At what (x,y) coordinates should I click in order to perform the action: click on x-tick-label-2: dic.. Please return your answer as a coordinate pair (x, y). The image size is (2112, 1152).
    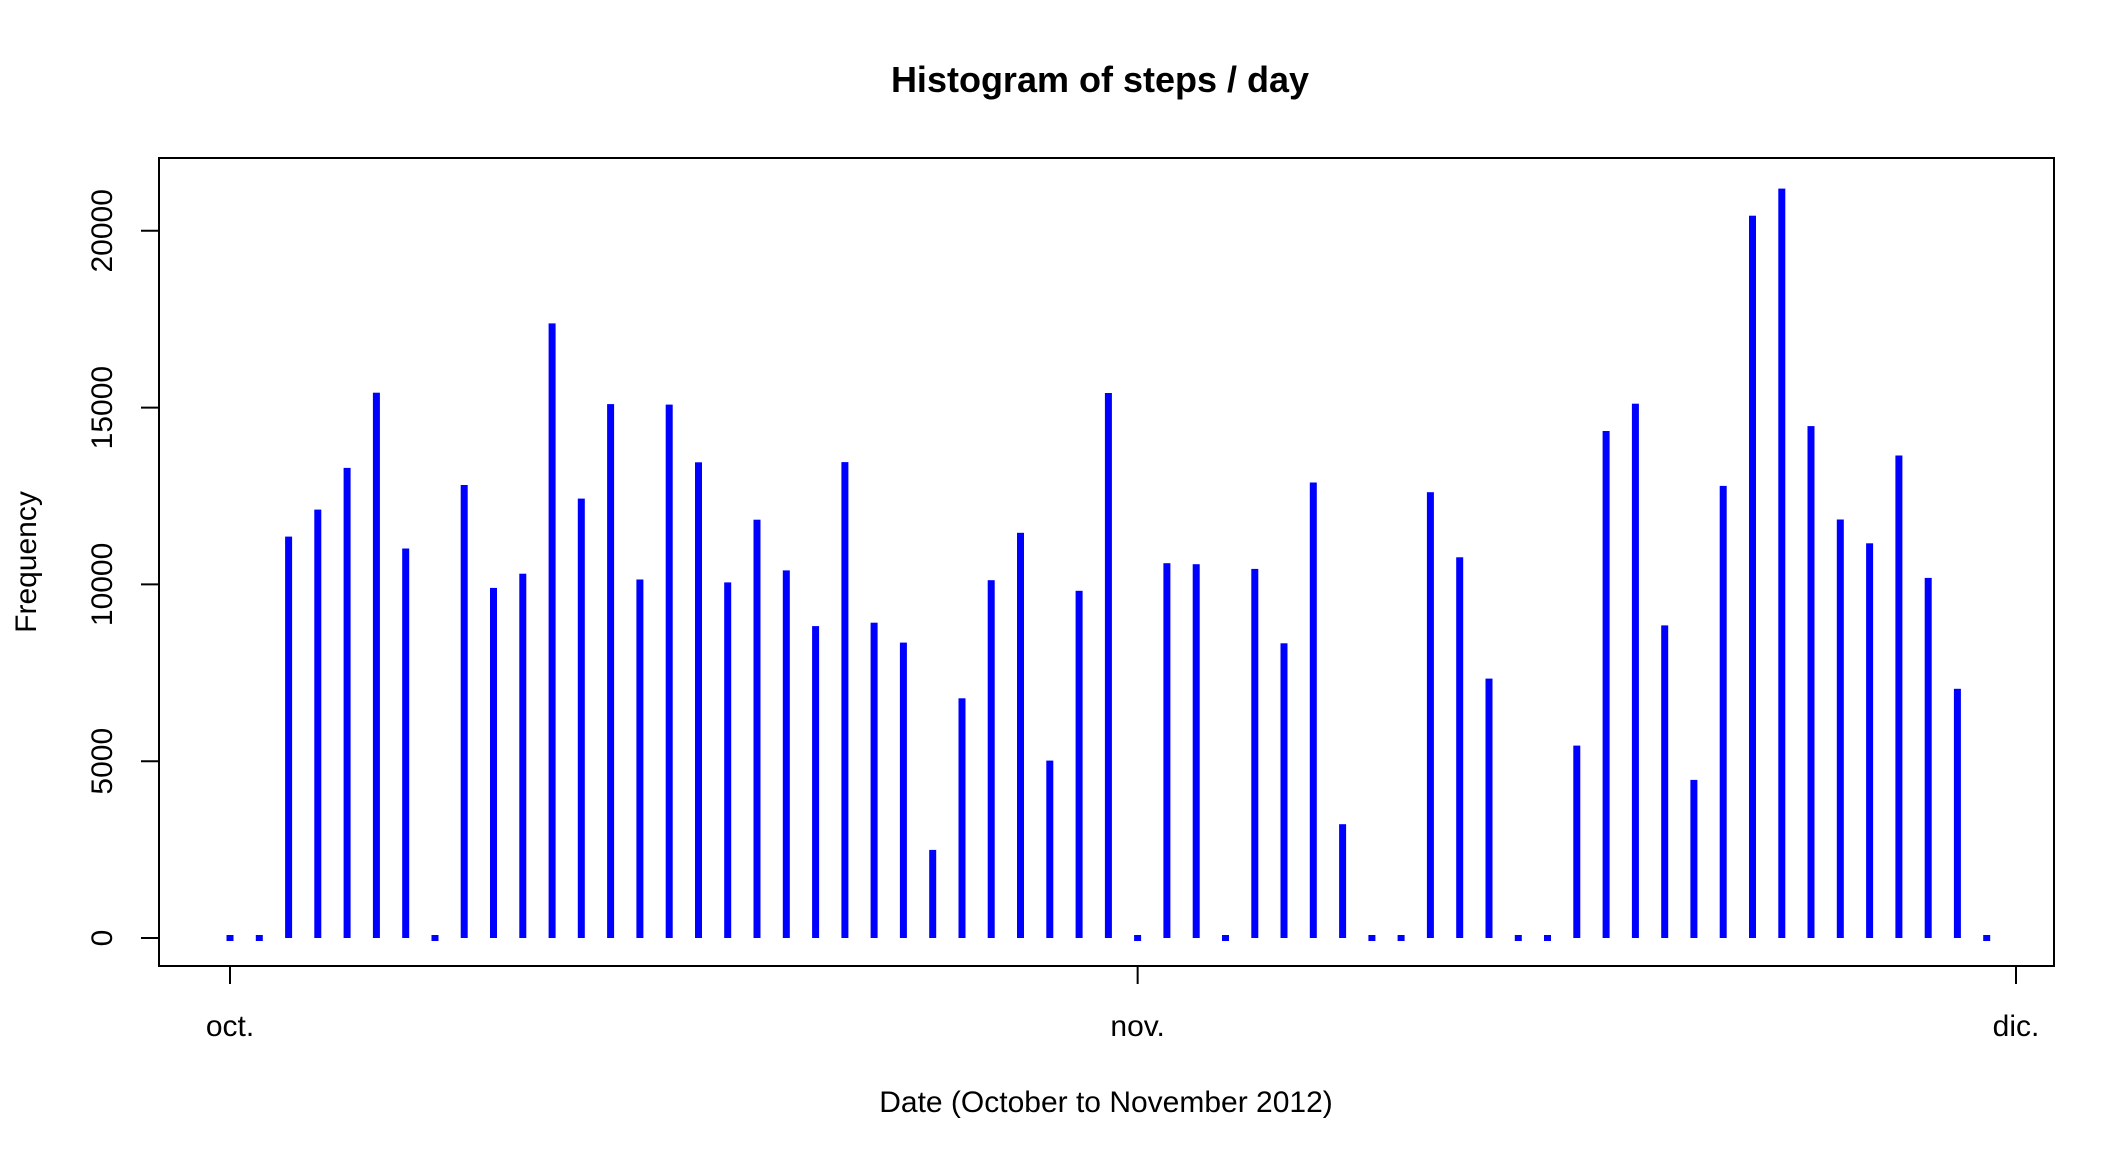
    Looking at the image, I should click on (2016, 1026).